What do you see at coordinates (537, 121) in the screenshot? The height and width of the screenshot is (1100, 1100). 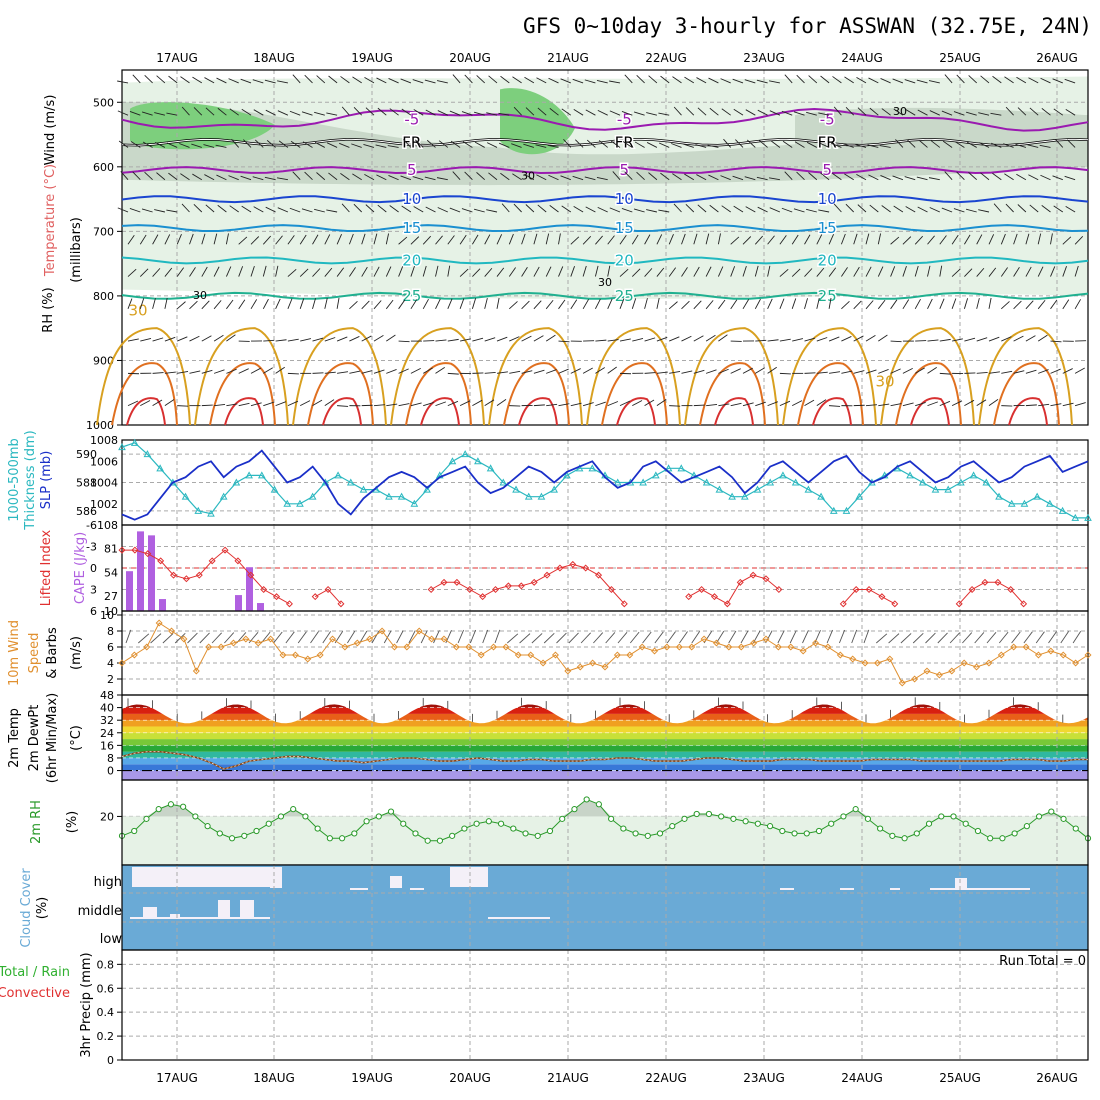 I see `rh-band-moist` at bounding box center [537, 121].